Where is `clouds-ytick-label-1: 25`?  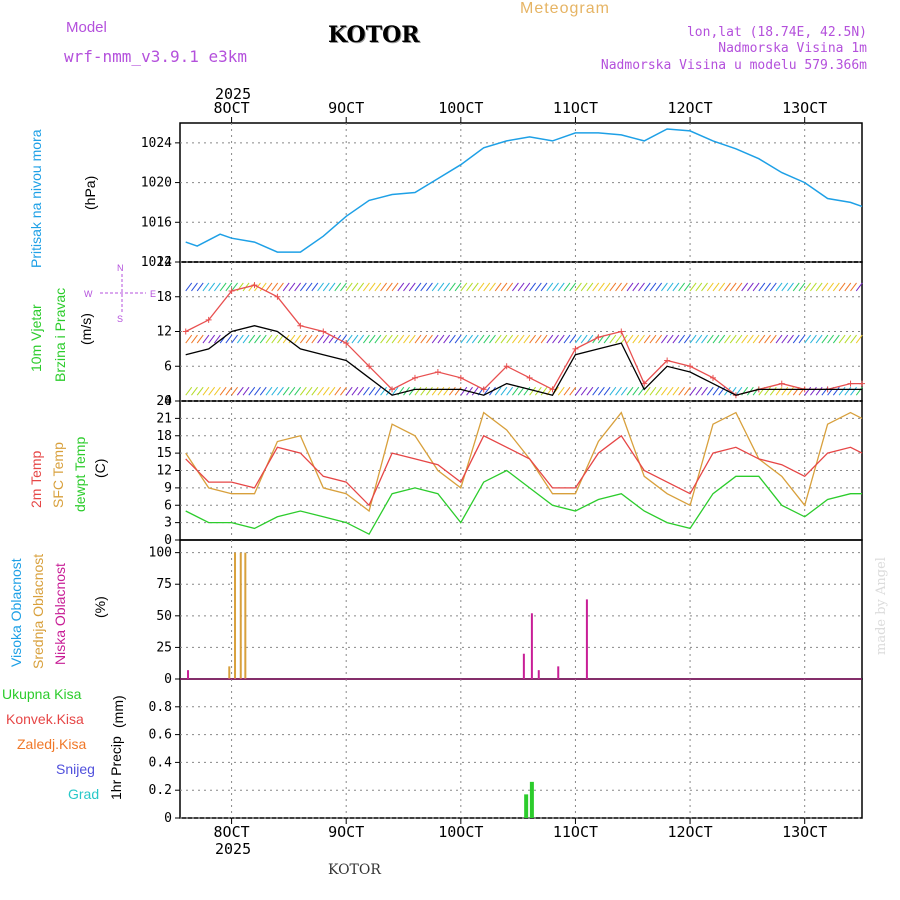 clouds-ytick-label-1: 25 is located at coordinates (164, 647).